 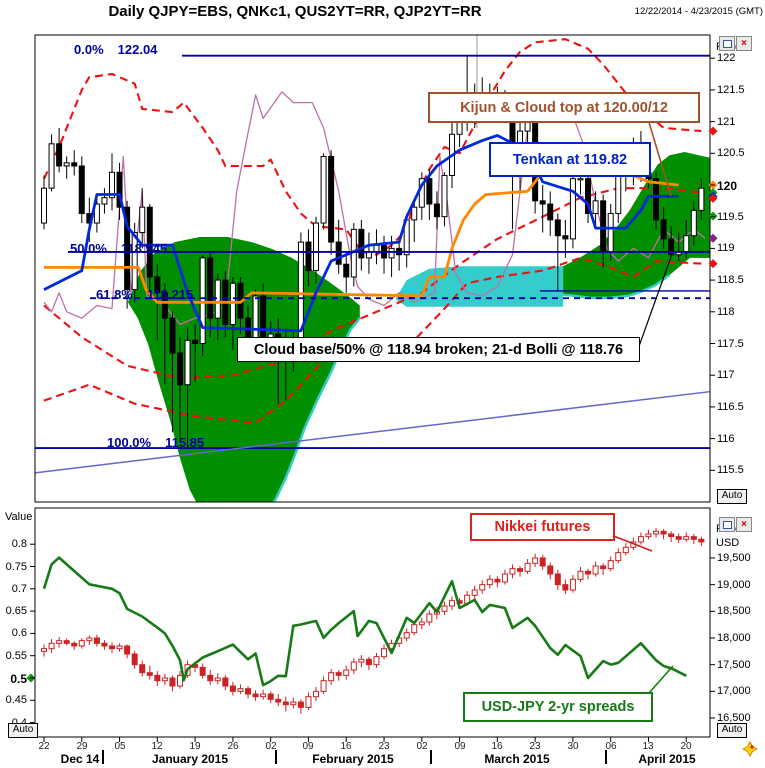 What do you see at coordinates (195, 746) in the screenshot?
I see `day-tick: 19` at bounding box center [195, 746].